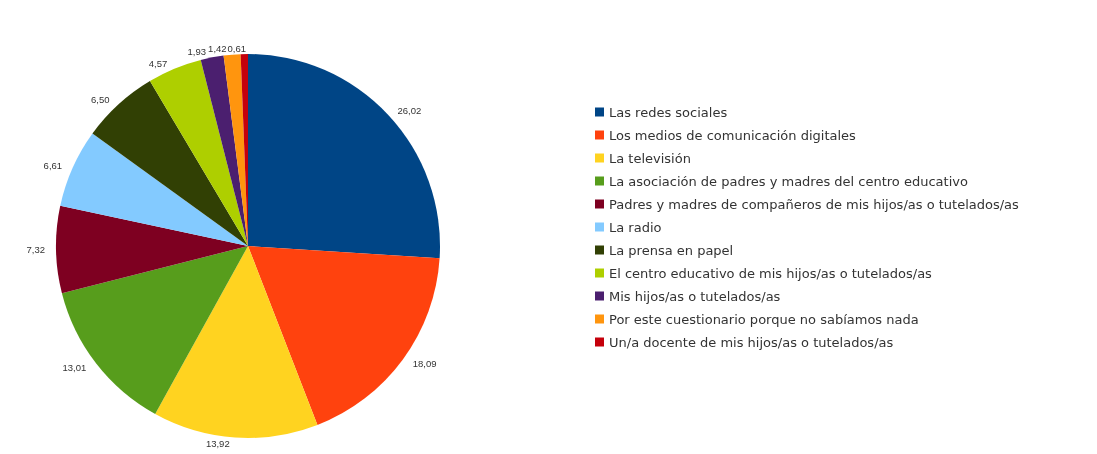 This screenshot has height=454, width=1097. Describe the element at coordinates (237, 48) in the screenshot. I see `data-label: 0,61` at that location.